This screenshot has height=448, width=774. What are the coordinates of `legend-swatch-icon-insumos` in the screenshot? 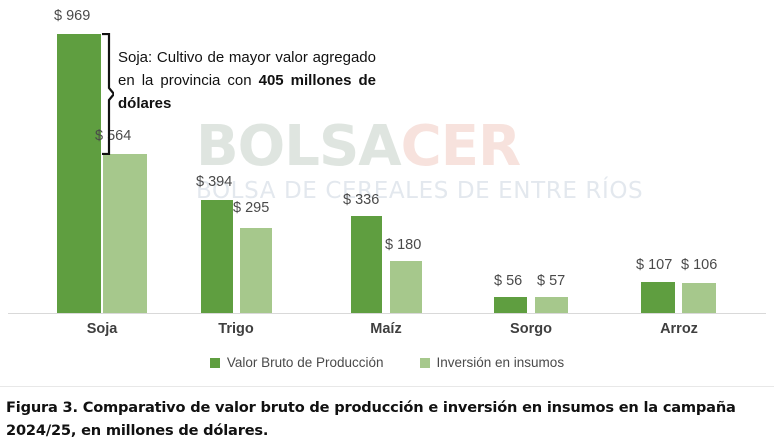 It's located at (424, 362).